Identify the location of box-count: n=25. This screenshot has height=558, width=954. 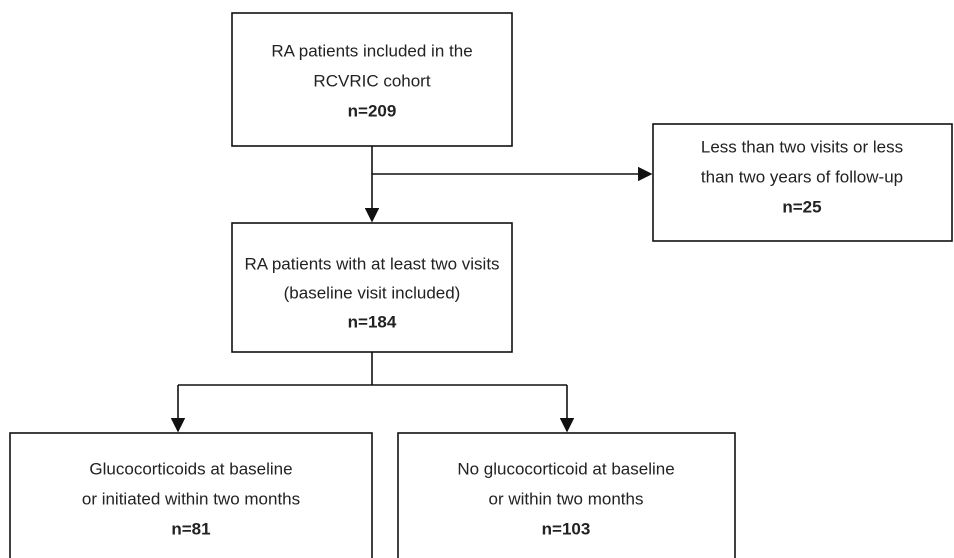
(801, 206).